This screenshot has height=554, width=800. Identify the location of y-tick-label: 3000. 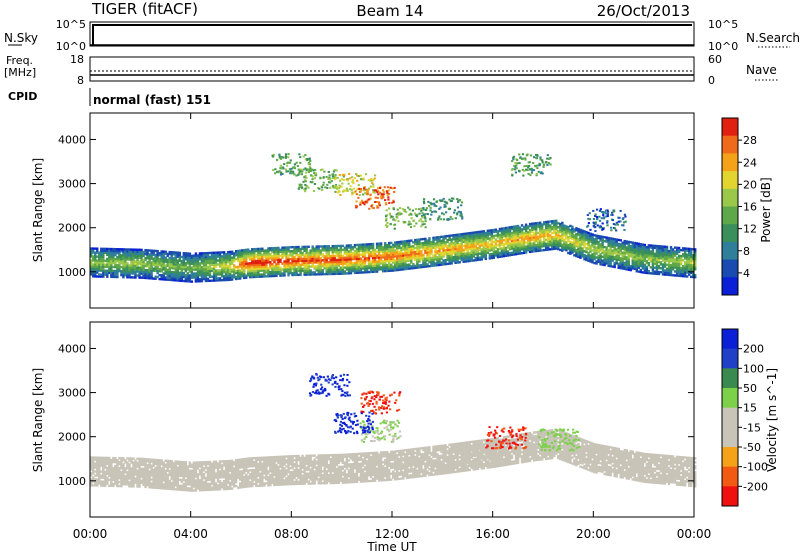
(72, 184).